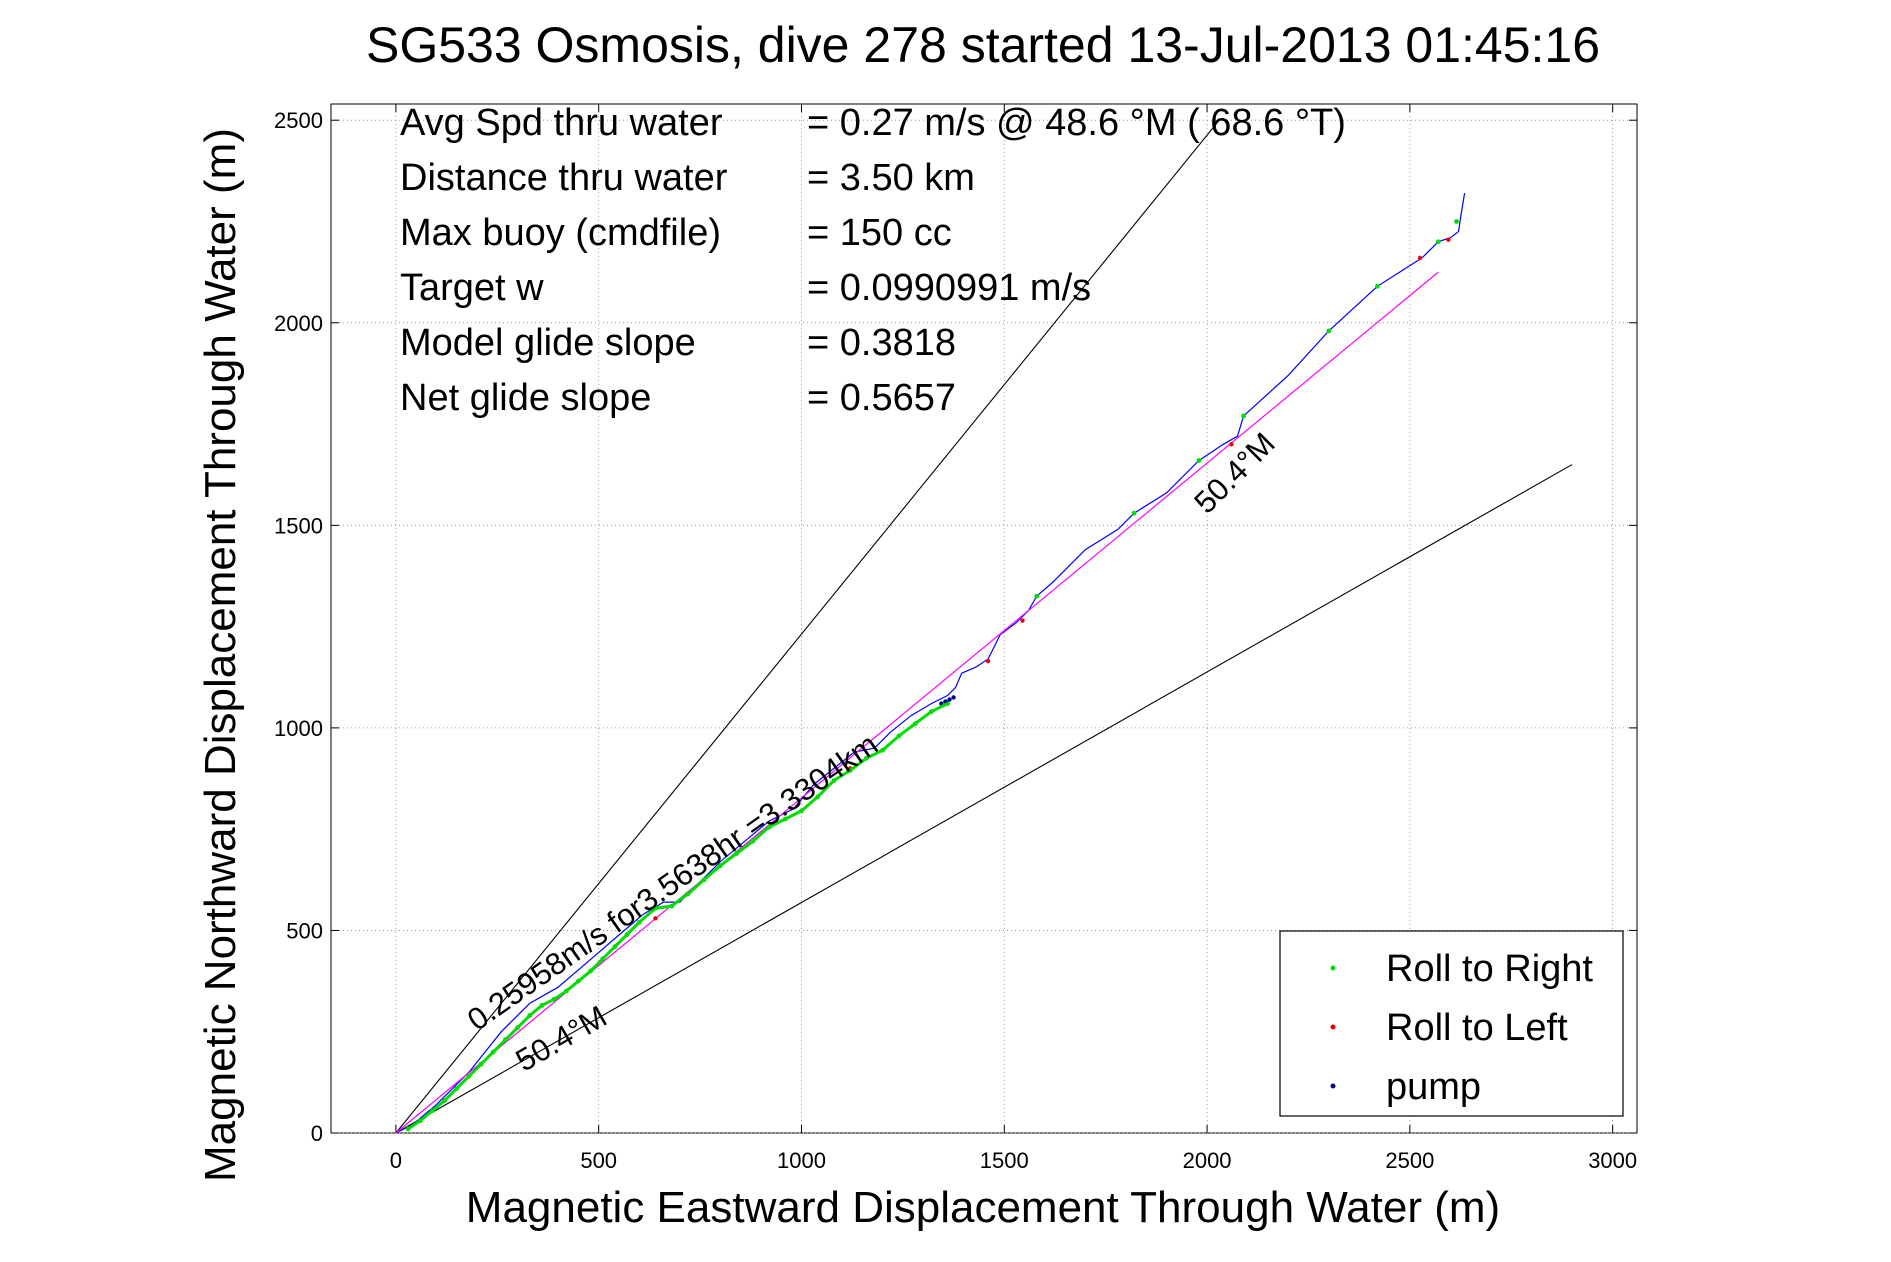  Describe the element at coordinates (891, 178) in the screenshot. I see `info-value: = 3.50 km` at that location.